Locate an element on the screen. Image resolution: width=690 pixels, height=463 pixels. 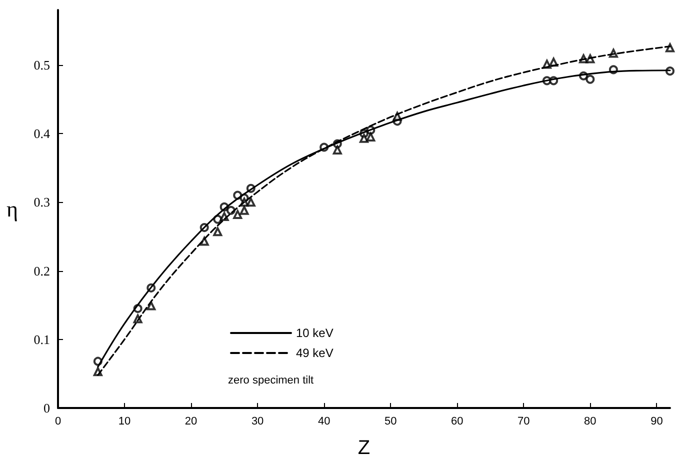
x-tick-label: 90 is located at coordinates (656, 422).